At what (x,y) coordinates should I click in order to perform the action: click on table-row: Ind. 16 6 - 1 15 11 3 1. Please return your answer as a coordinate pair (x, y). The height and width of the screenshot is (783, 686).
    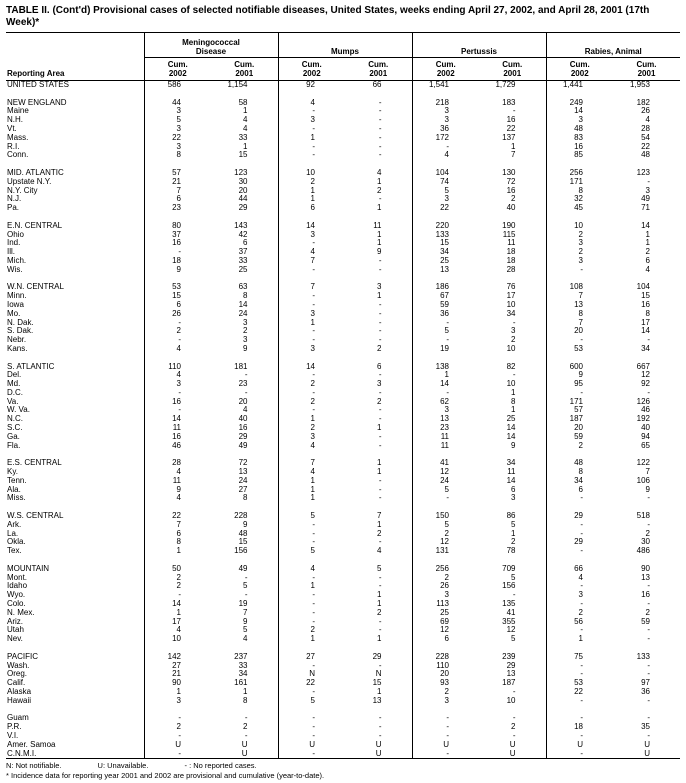
    Looking at the image, I should click on (343, 243).